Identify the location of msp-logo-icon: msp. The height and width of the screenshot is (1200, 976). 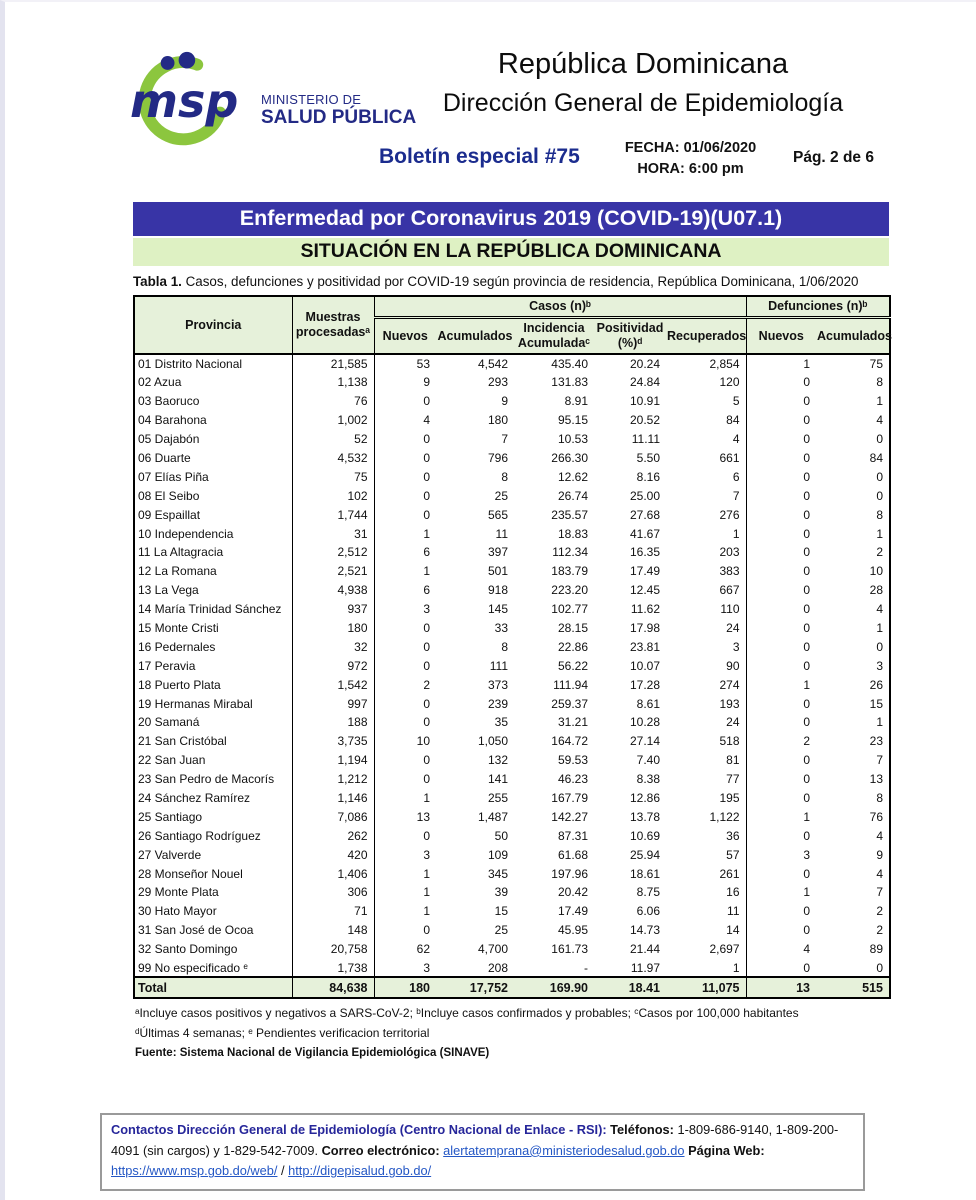
(184, 98).